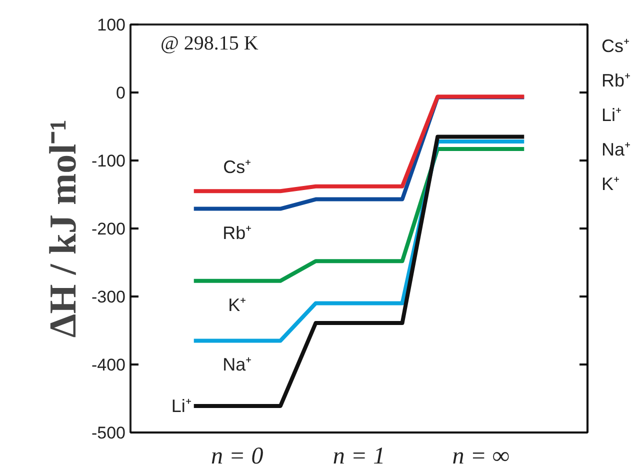 The height and width of the screenshot is (472, 633). What do you see at coordinates (237, 167) in the screenshot?
I see `series-label: Cs⁺` at bounding box center [237, 167].